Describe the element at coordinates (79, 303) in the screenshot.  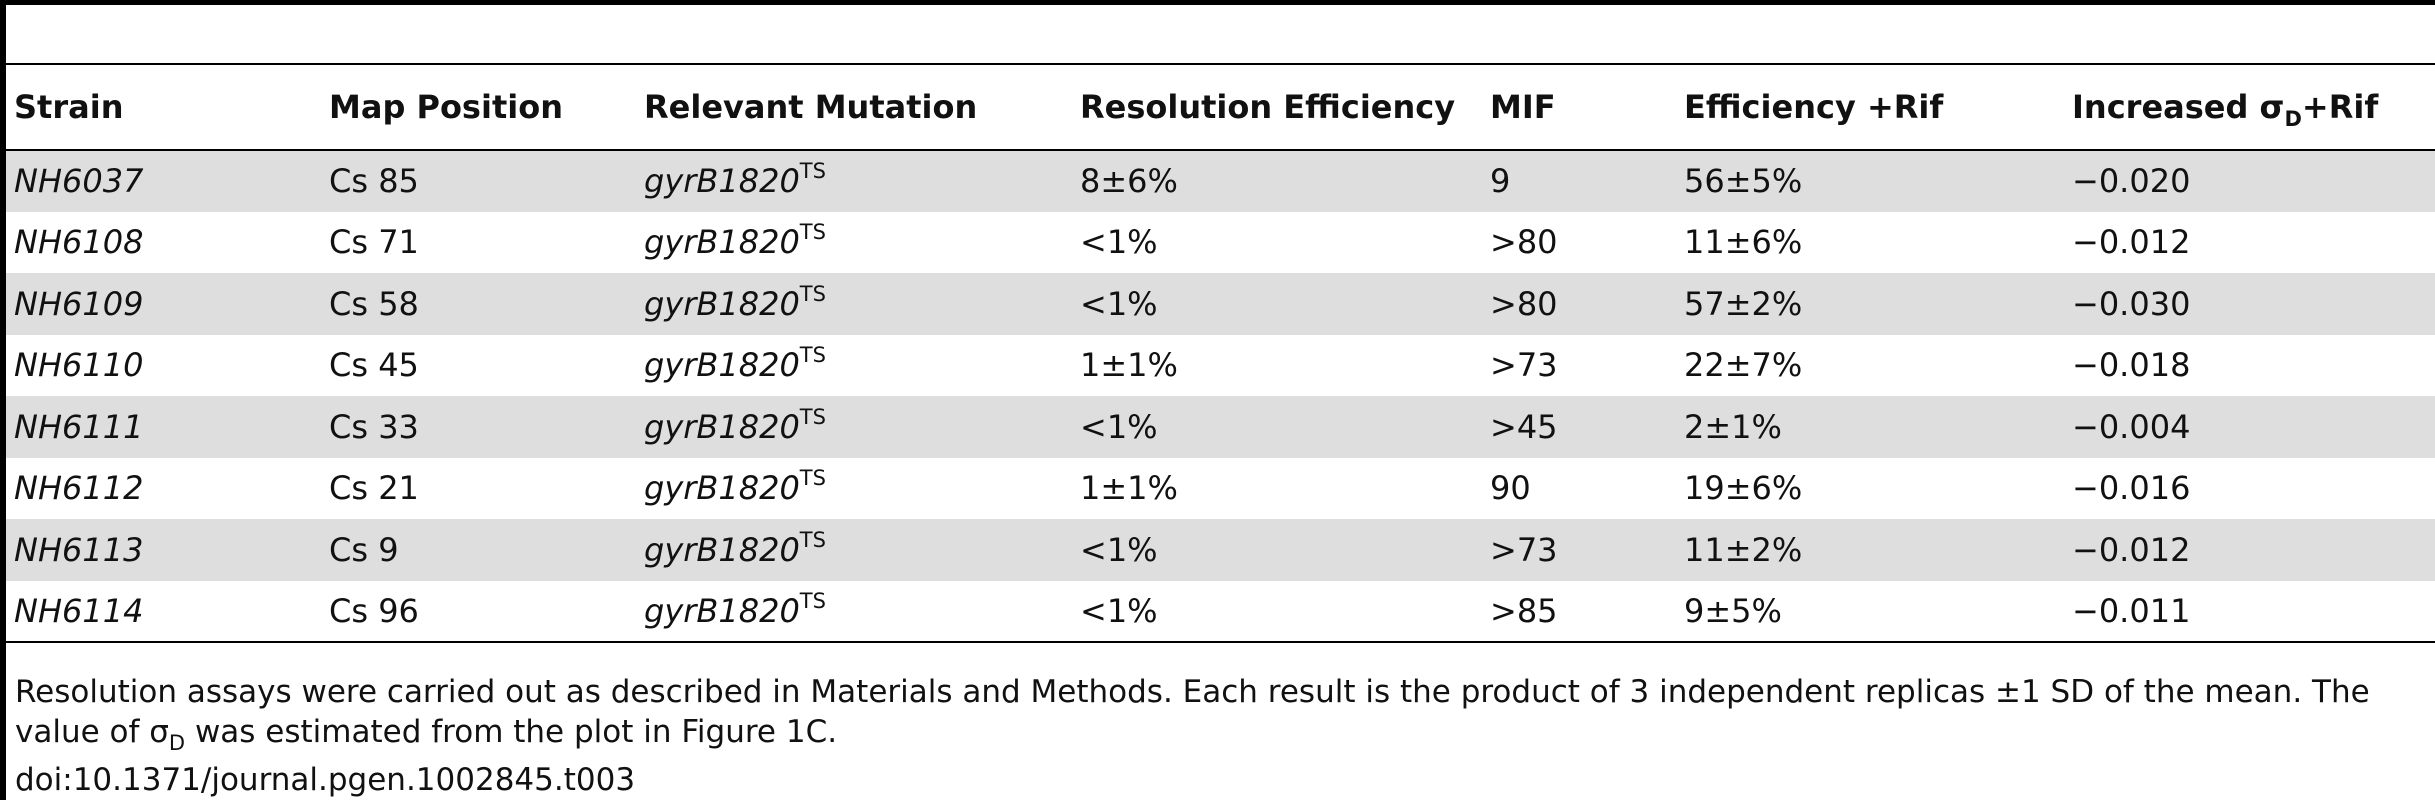
I see `cell-strain: NH6109` at that location.